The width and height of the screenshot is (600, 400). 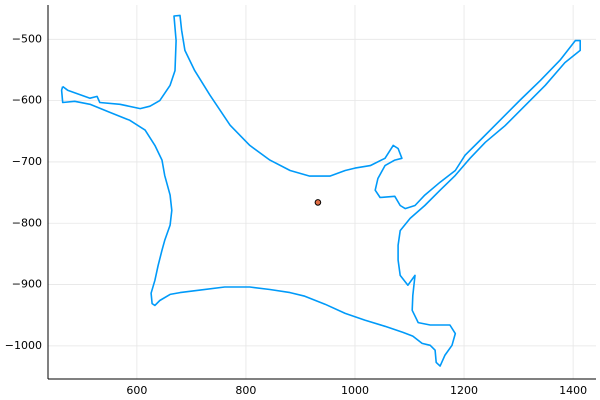 I want to click on y-tick-label: −900, so click(x=27, y=284).